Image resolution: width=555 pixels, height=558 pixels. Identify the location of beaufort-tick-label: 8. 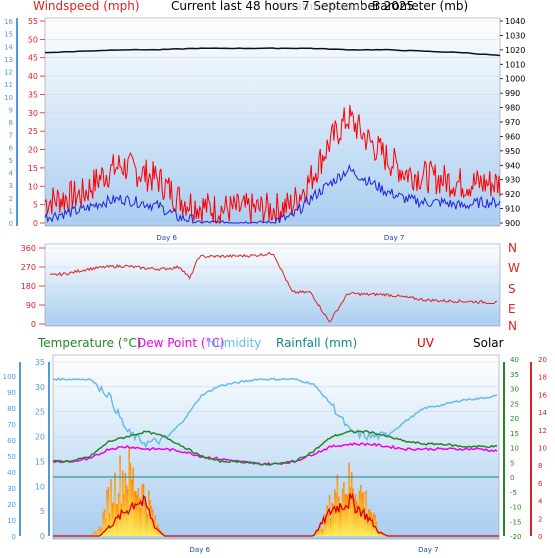
(11, 123).